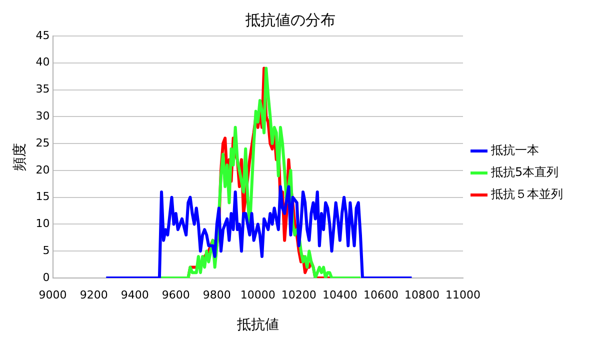  Describe the element at coordinates (526, 194) in the screenshot. I see `legend-label: 抵抗５本並列` at that location.